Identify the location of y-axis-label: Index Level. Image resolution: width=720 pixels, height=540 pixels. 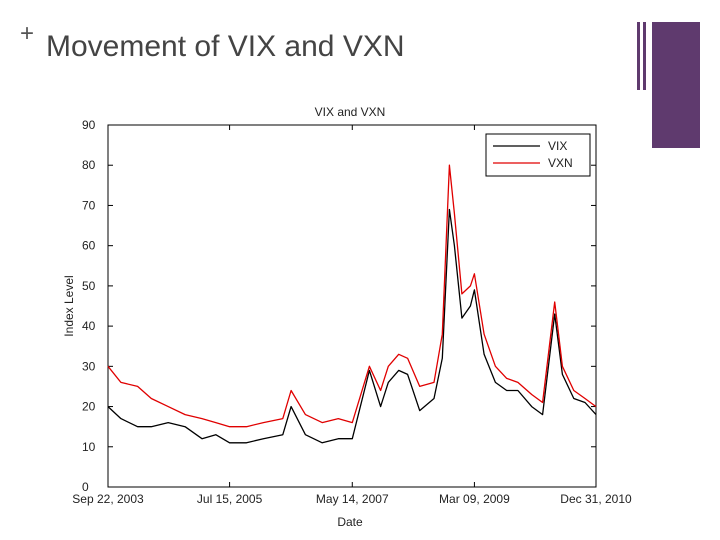
(69, 305).